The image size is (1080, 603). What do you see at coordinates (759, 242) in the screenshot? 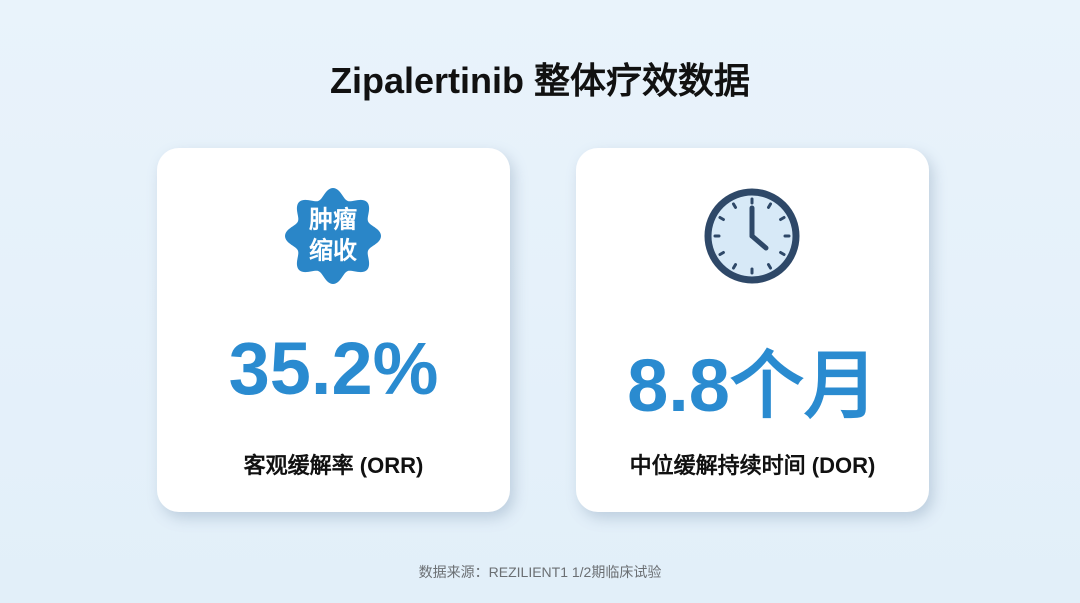
I see `clock-hand` at bounding box center [759, 242].